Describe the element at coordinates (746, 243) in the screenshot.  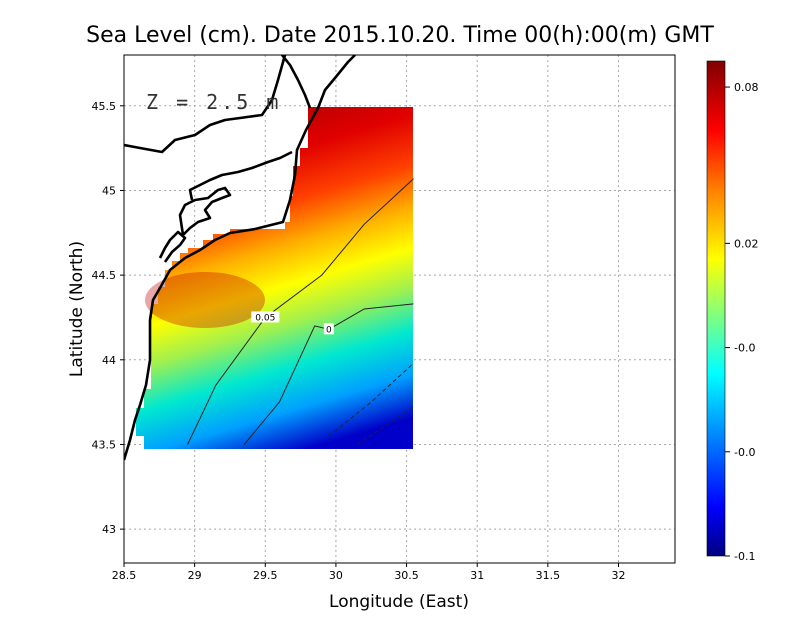
I see `colorbar-tick-label: 0.02` at that location.